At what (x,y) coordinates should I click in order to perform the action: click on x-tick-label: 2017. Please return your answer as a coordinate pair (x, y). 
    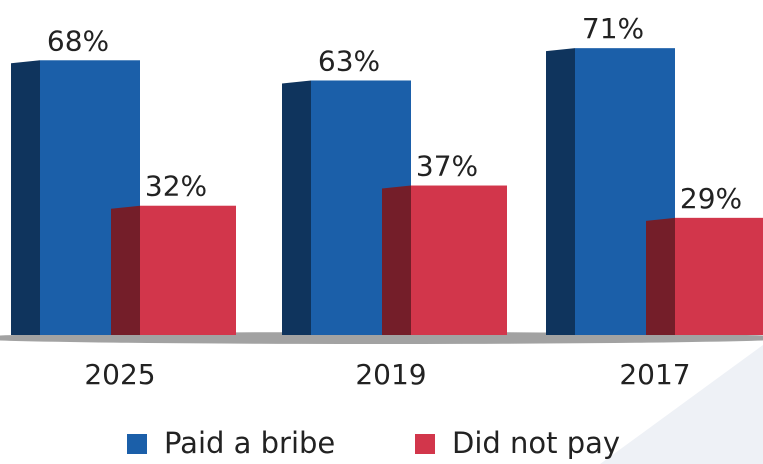
    Looking at the image, I should click on (654, 374).